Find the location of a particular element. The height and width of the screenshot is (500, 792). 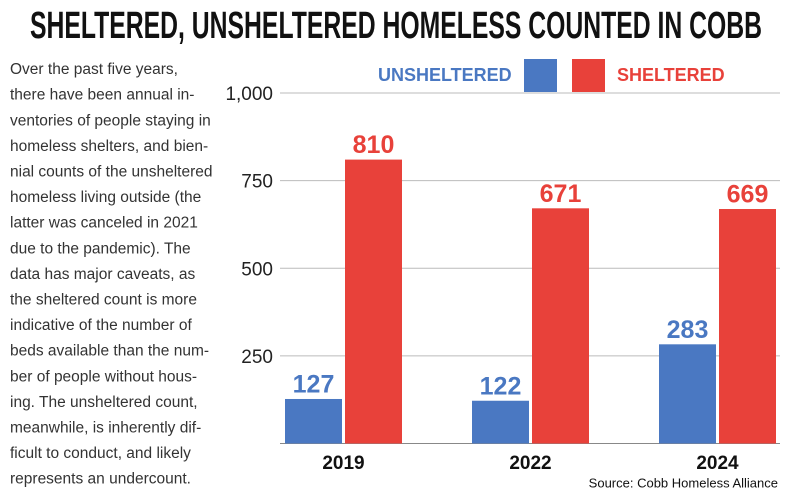

x-tick-label: 2022 is located at coordinates (530, 463).